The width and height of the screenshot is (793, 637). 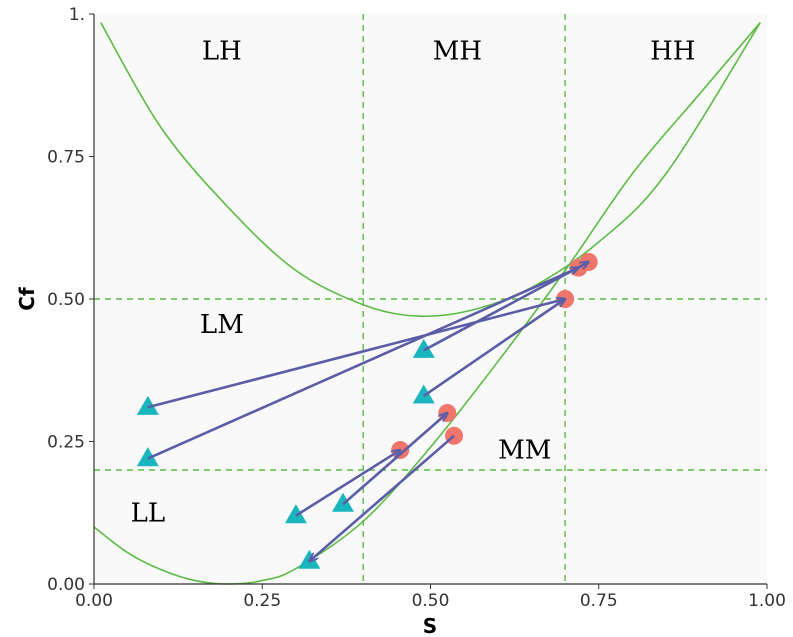 What do you see at coordinates (94, 601) in the screenshot?
I see `x-tick-label: 0.00` at bounding box center [94, 601].